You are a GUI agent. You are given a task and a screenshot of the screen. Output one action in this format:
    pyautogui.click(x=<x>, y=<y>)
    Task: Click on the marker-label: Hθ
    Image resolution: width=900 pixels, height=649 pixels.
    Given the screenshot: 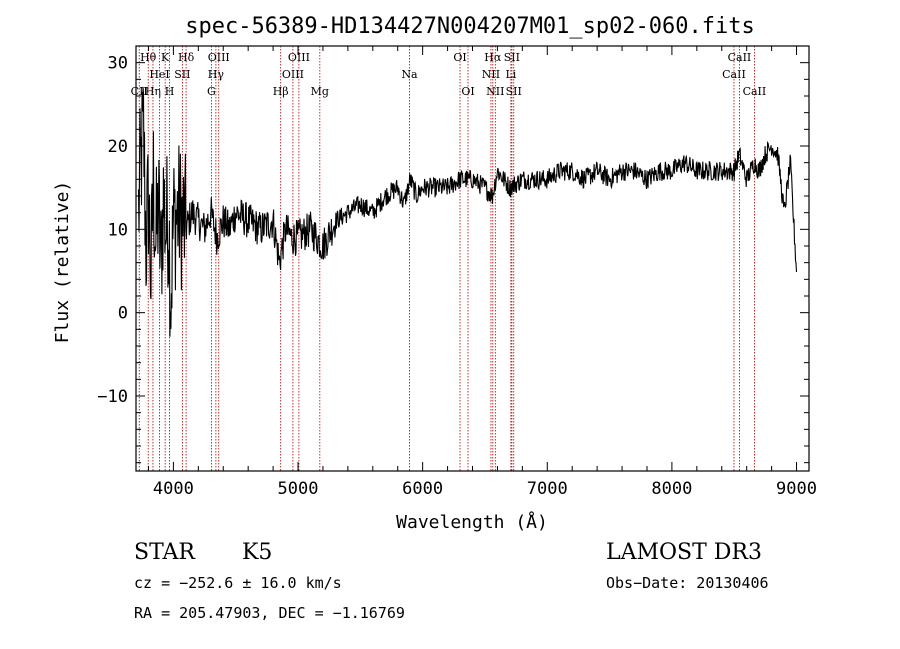 What is the action you would take?
    pyautogui.click(x=148, y=57)
    